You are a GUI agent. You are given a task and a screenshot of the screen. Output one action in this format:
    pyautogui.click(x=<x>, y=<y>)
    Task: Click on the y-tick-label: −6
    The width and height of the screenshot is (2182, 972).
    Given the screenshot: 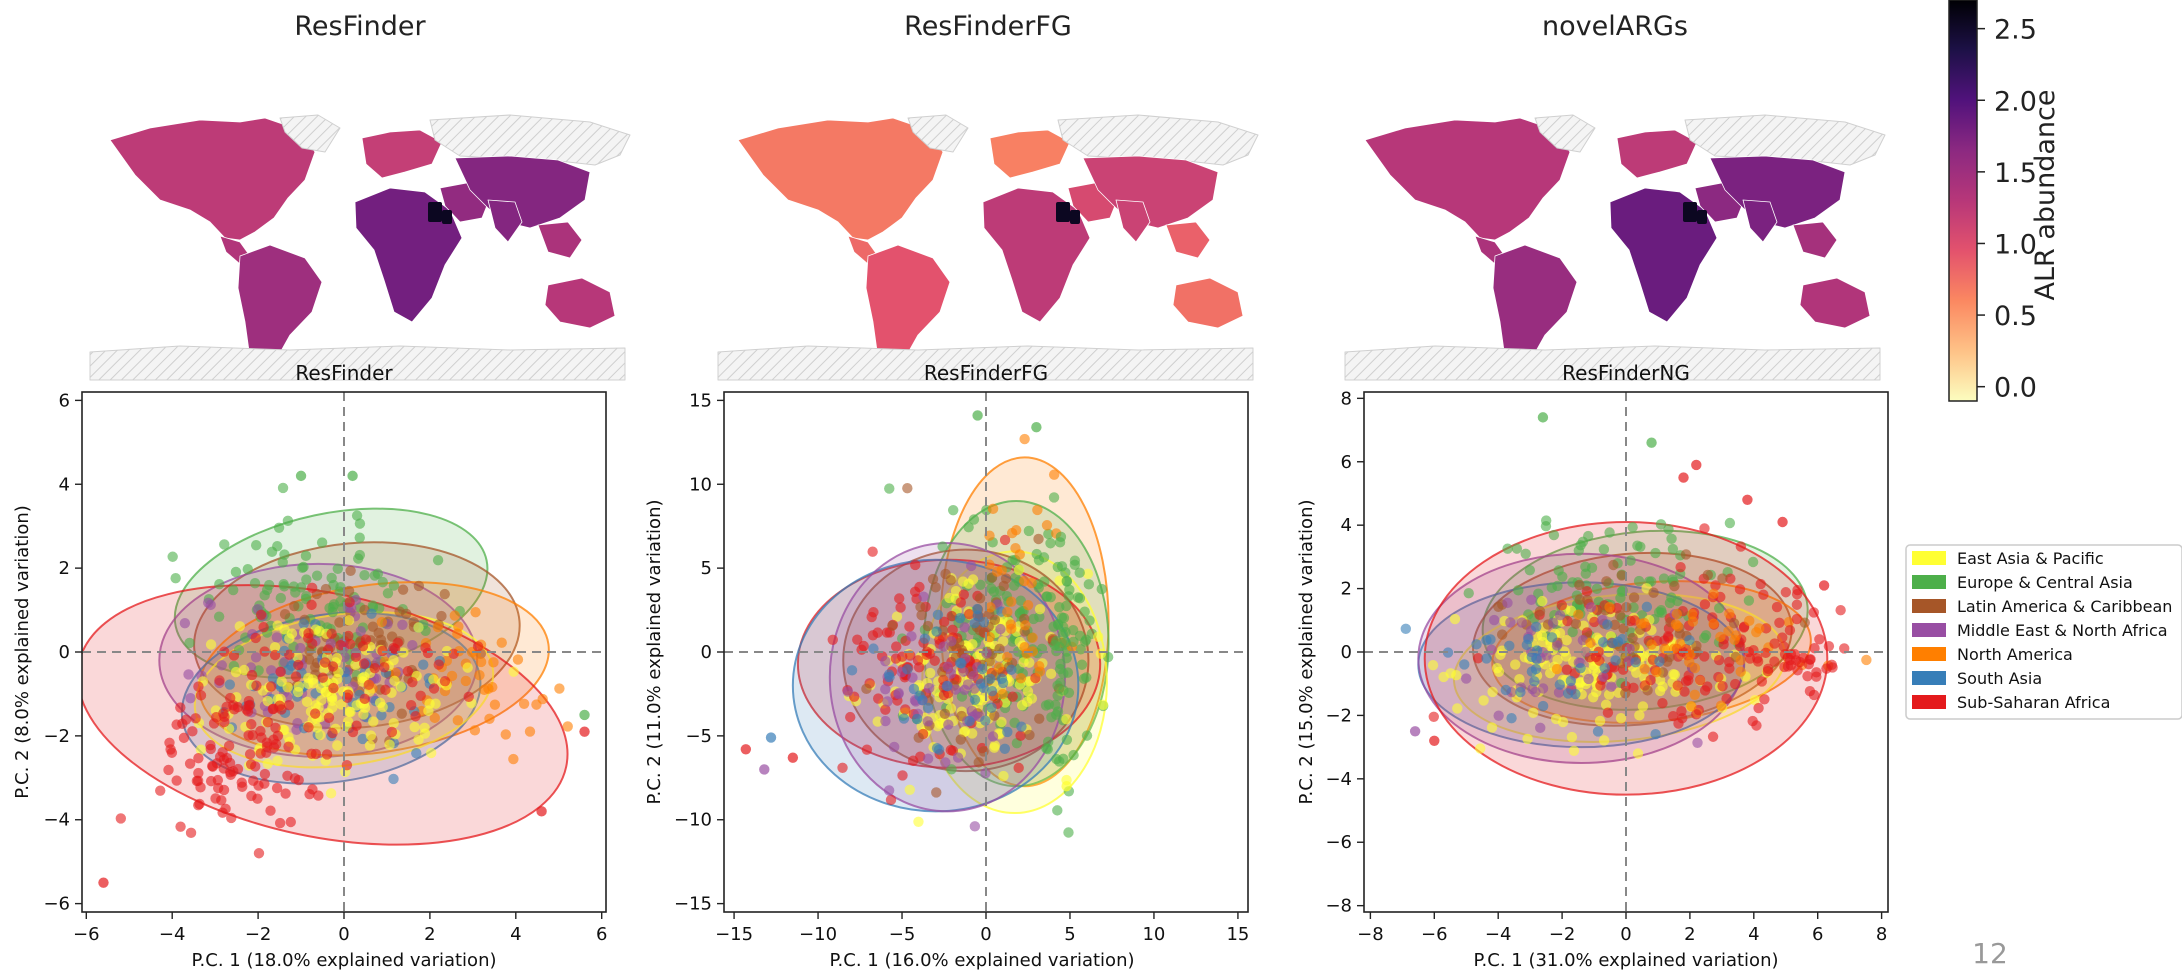 What is the action you would take?
    pyautogui.click(x=56, y=904)
    